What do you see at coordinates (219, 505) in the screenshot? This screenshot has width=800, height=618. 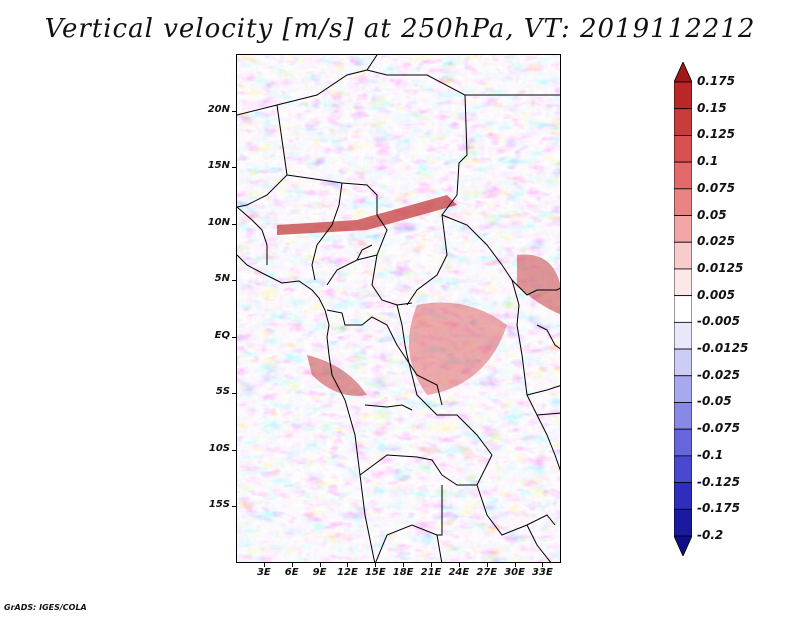 I see `lat-label: 15S` at bounding box center [219, 505].